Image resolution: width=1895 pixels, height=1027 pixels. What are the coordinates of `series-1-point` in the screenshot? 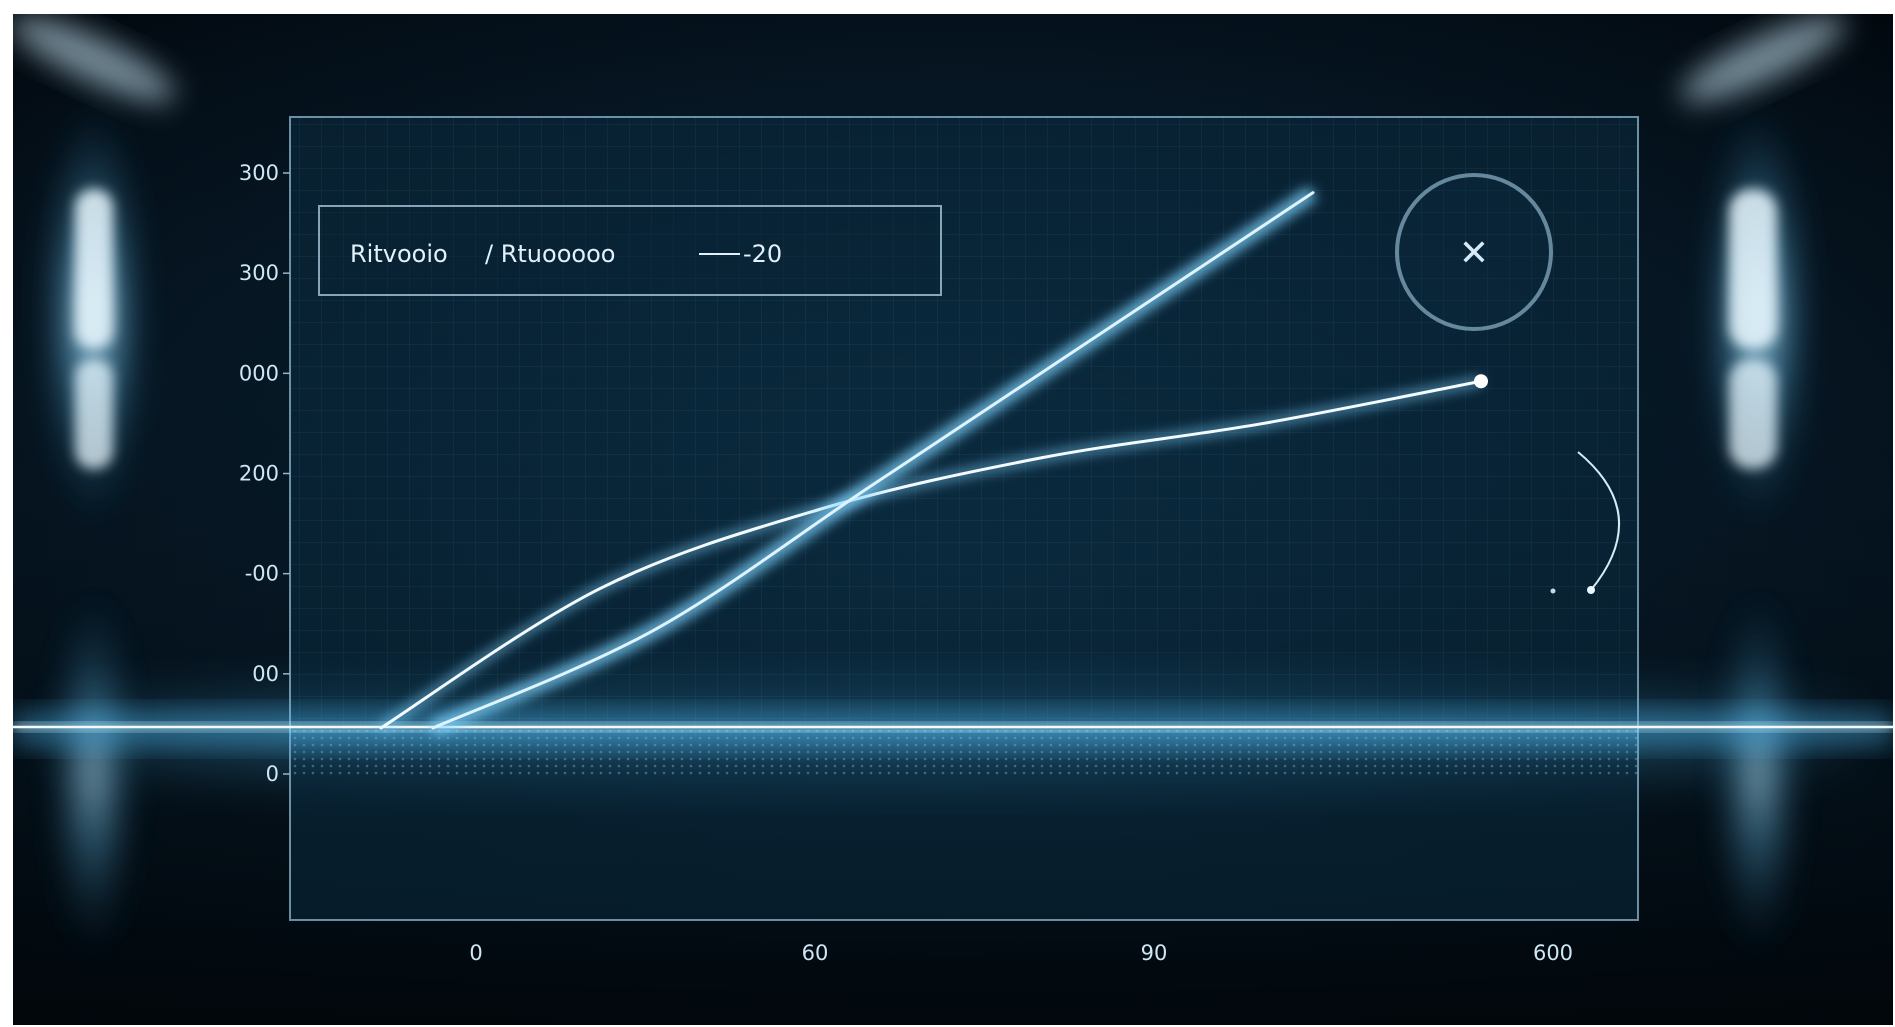 It's located at (1481, 381).